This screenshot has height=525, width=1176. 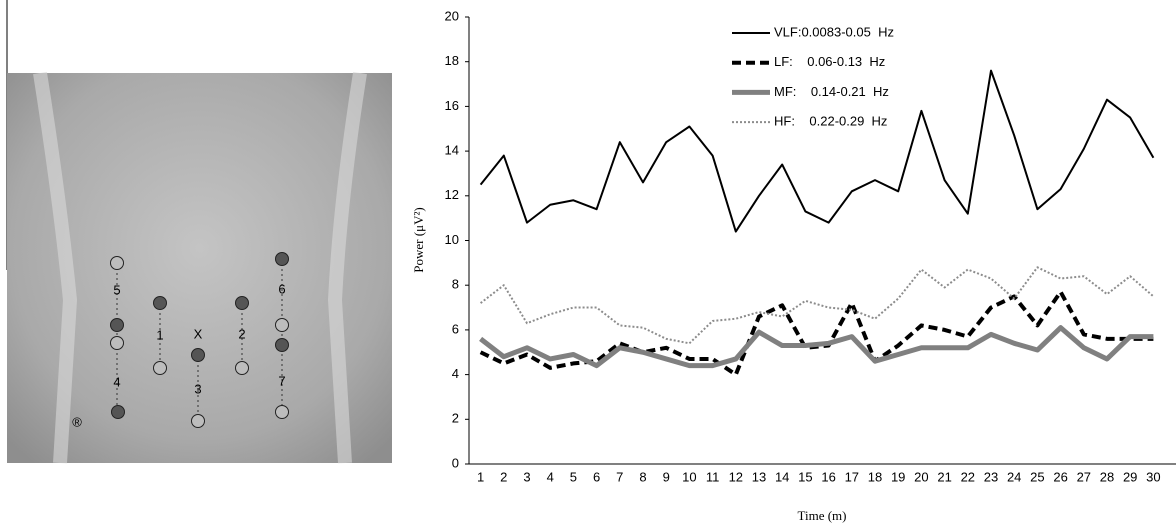 I want to click on x-tick-label: 22, so click(x=968, y=476).